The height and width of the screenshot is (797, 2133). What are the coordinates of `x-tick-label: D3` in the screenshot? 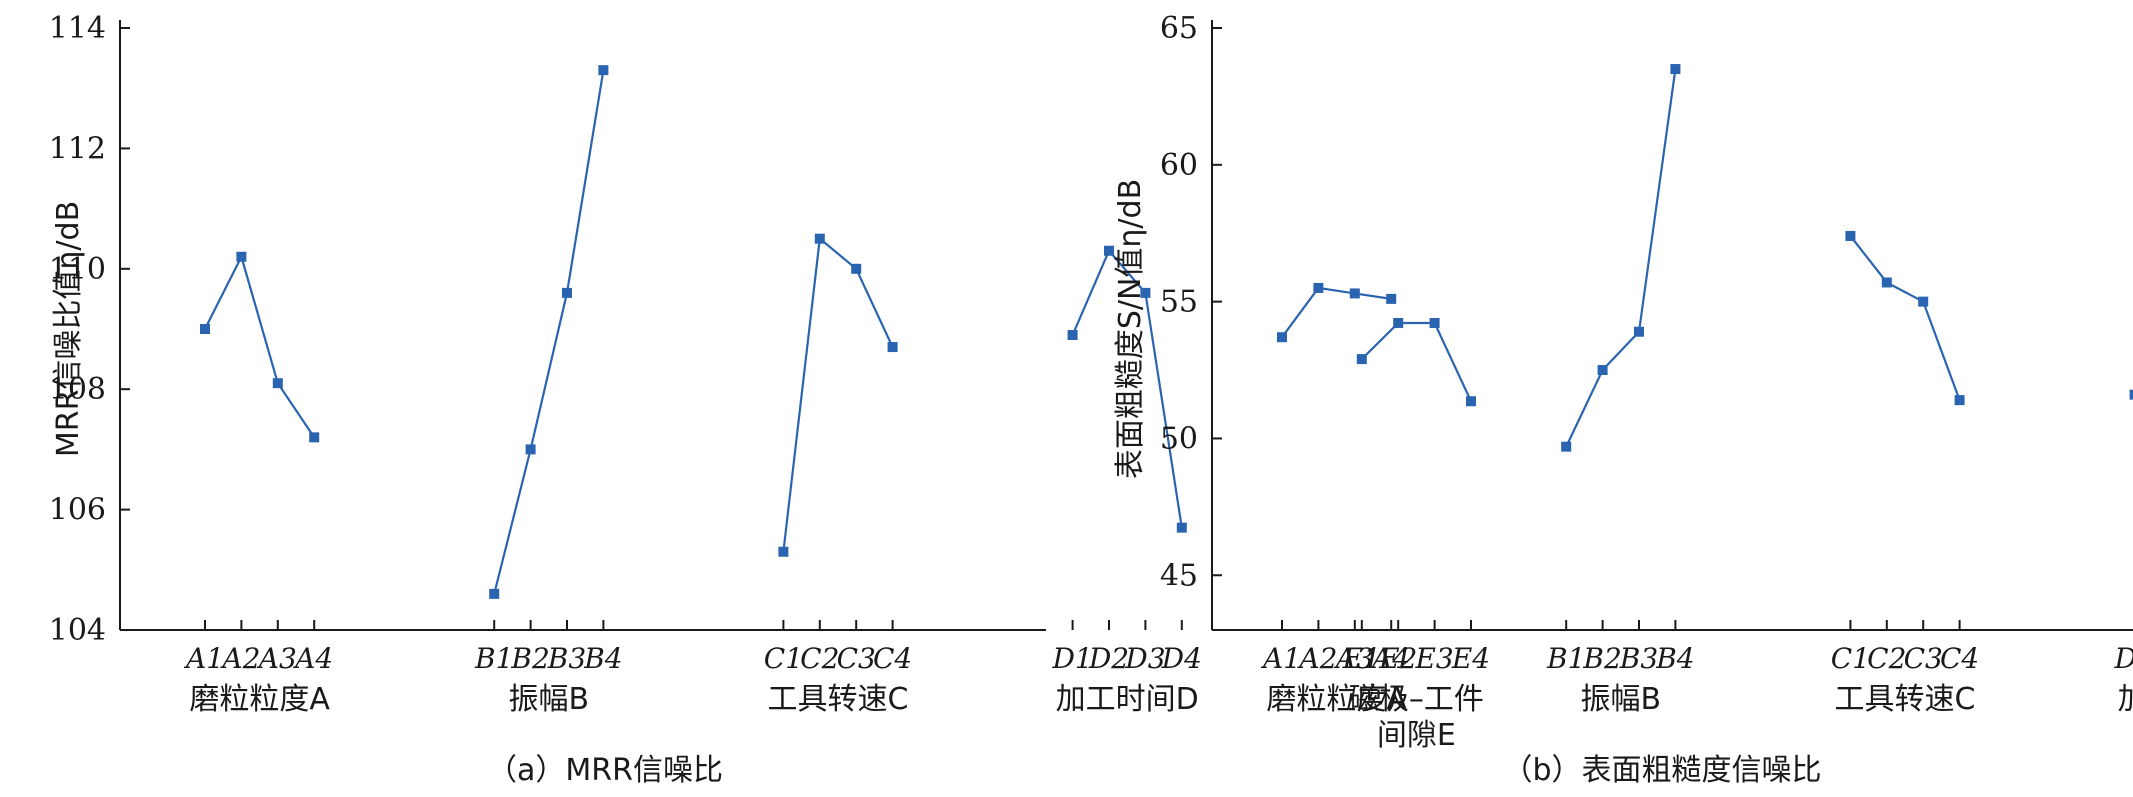 It's located at (1144, 658).